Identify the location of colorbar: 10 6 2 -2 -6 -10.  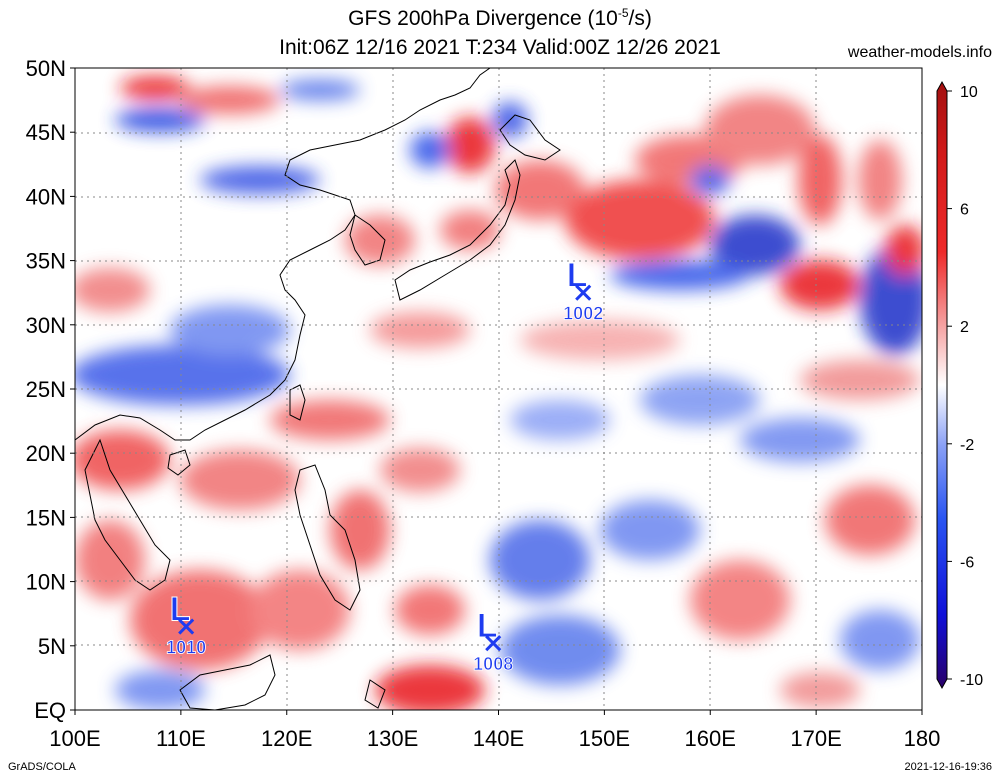
(959, 385).